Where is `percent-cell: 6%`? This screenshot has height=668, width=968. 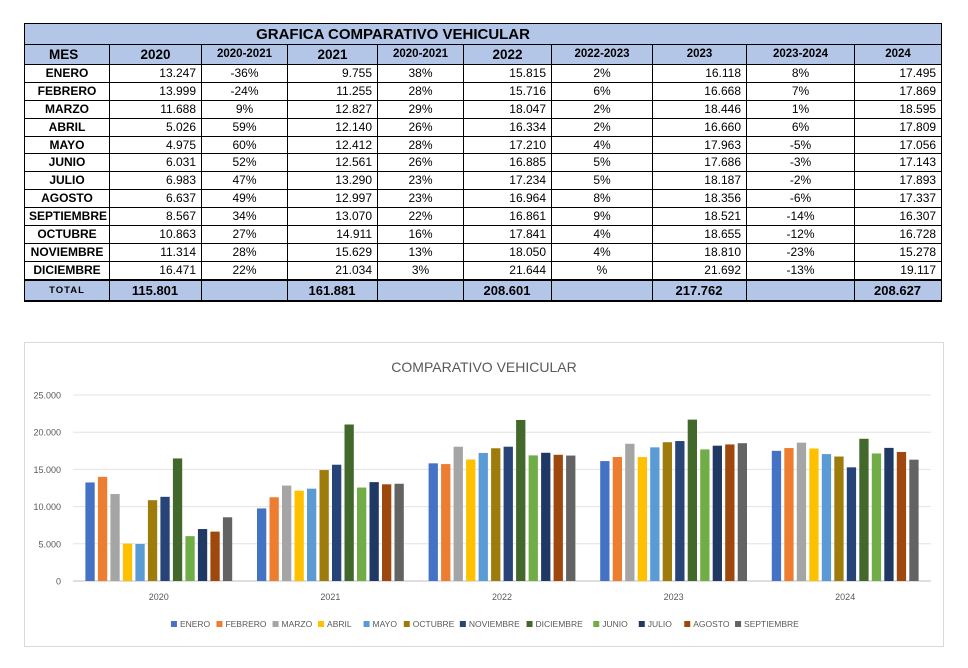
percent-cell: 6% is located at coordinates (800, 127).